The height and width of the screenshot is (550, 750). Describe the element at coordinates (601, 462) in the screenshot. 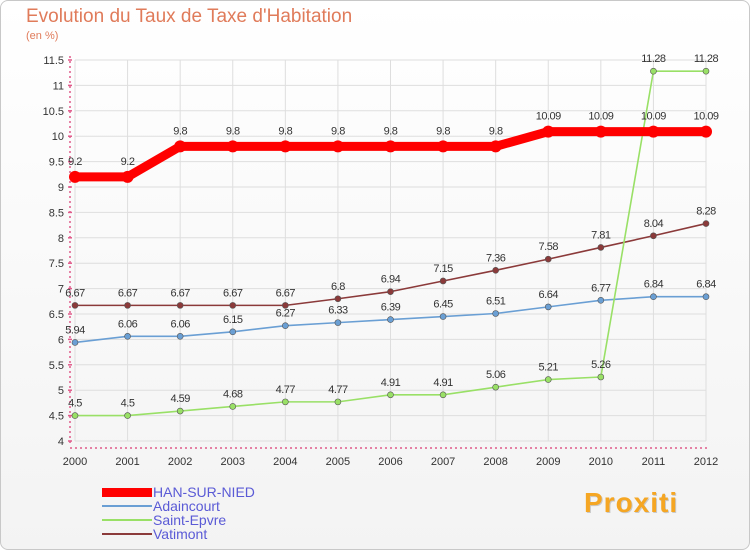

I see `x-tick-label: 2010` at that location.